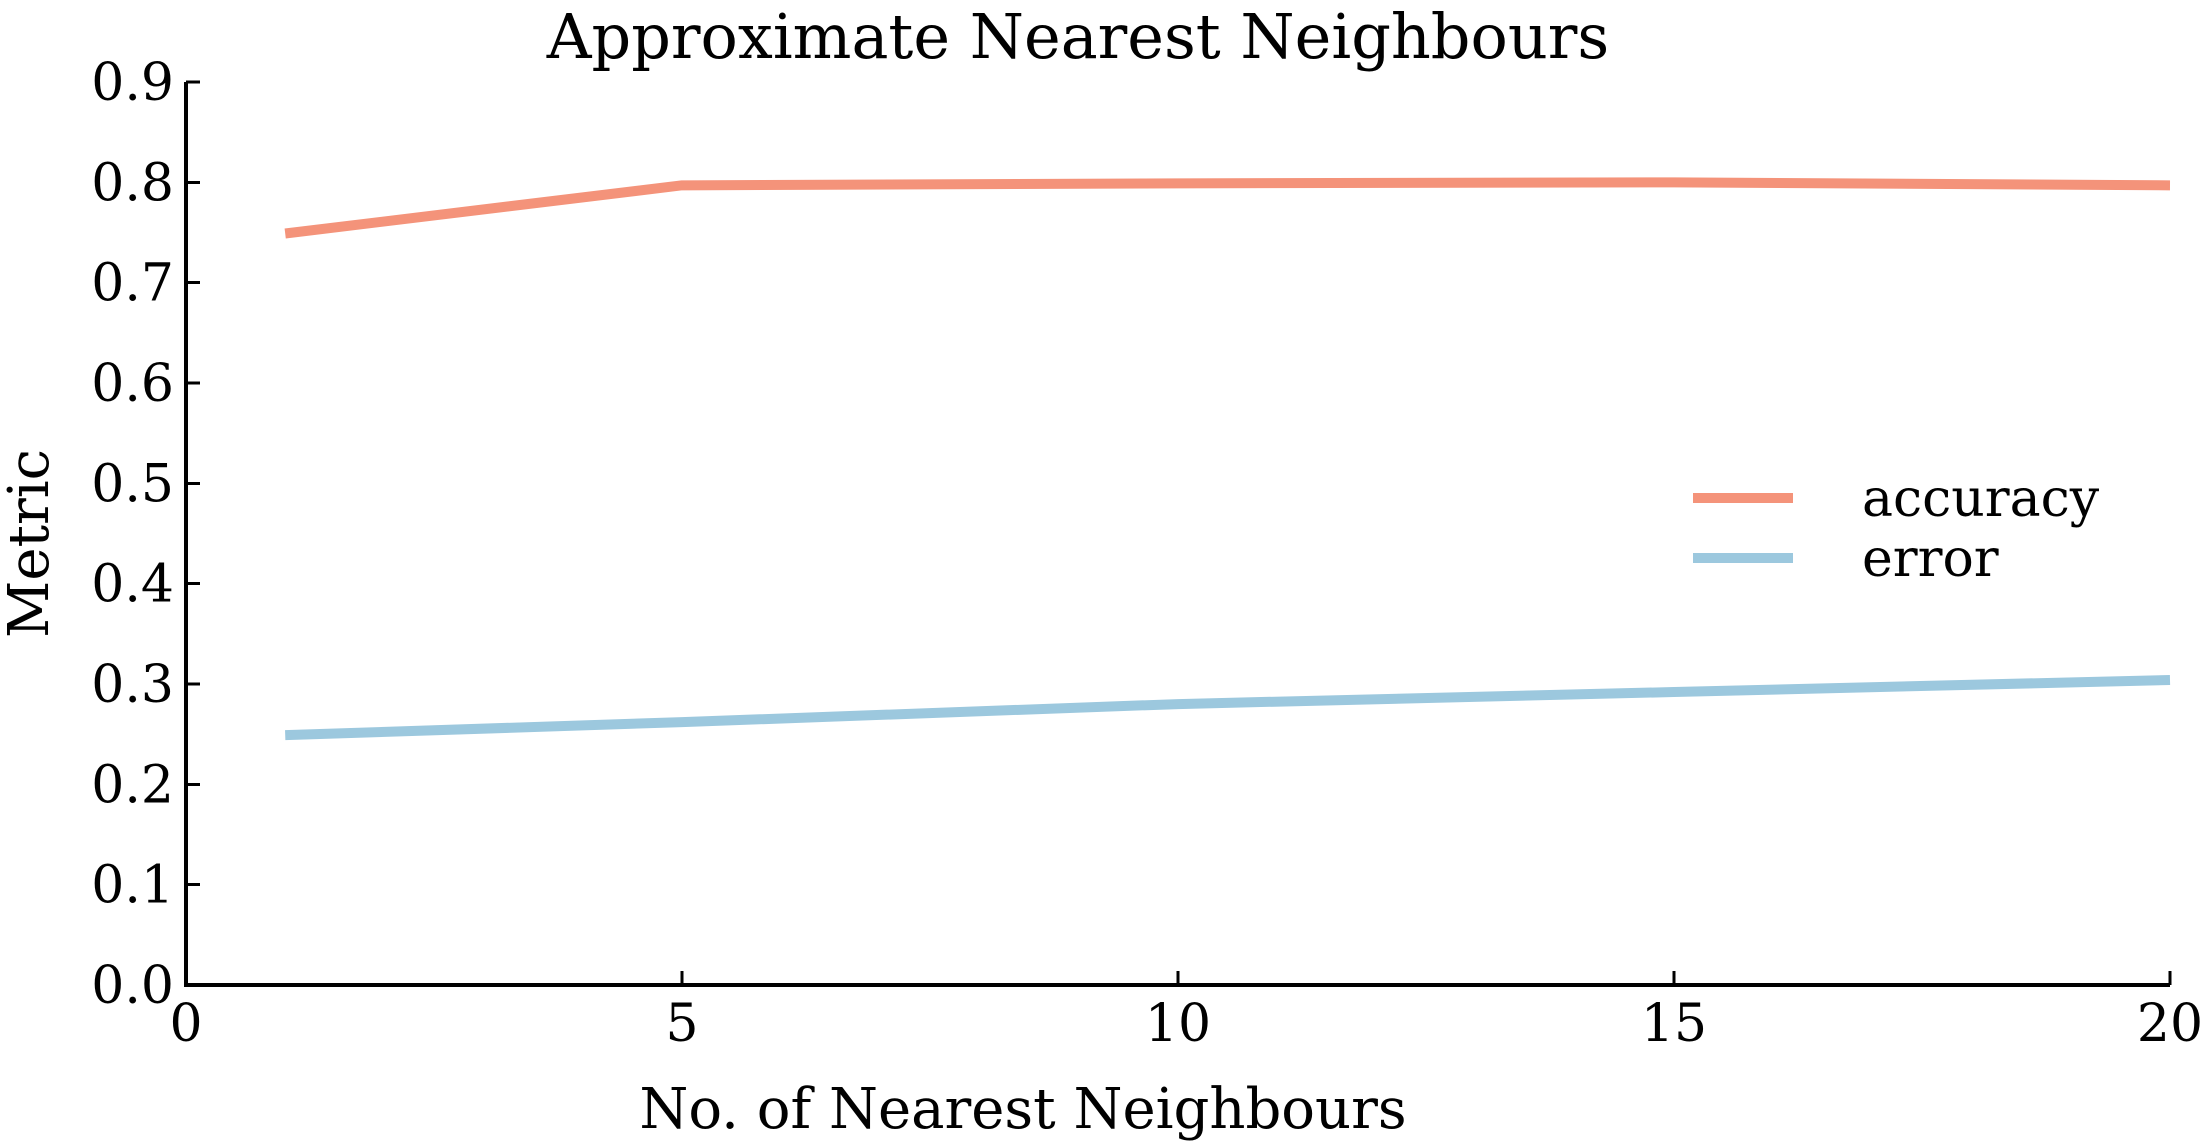 Image resolution: width=2200 pixels, height=1143 pixels. What do you see at coordinates (1228, 707) in the screenshot?
I see `series-line-error` at bounding box center [1228, 707].